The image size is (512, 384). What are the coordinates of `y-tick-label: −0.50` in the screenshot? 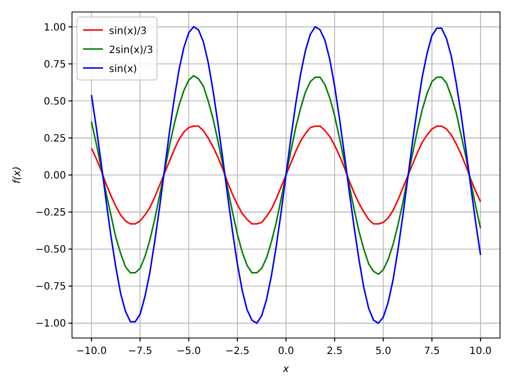 It's located at (50, 250).